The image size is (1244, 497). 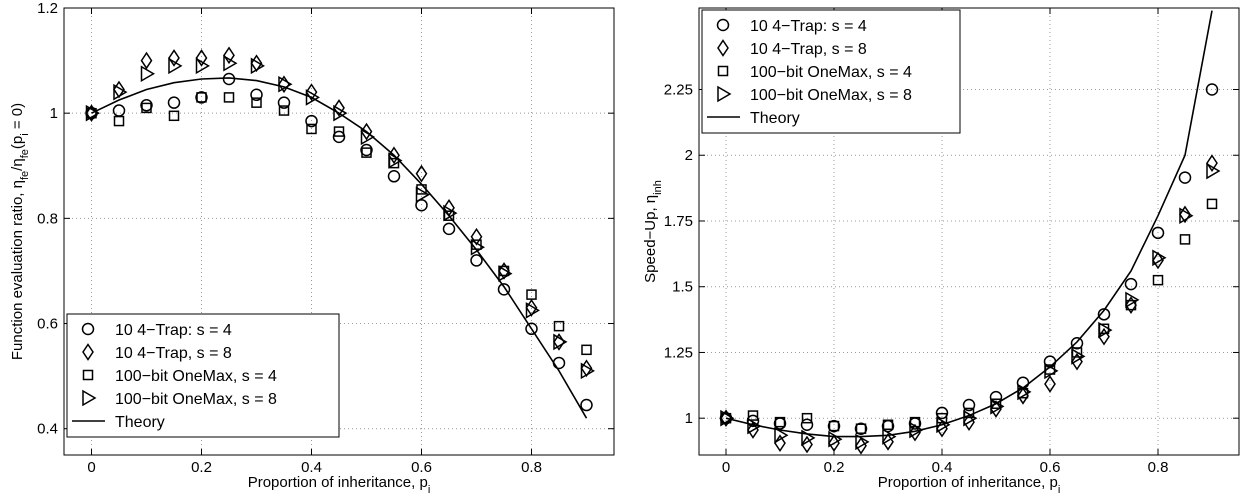 I want to click on legend-label: 10 4−Trap, s = 8, so click(x=808, y=49).